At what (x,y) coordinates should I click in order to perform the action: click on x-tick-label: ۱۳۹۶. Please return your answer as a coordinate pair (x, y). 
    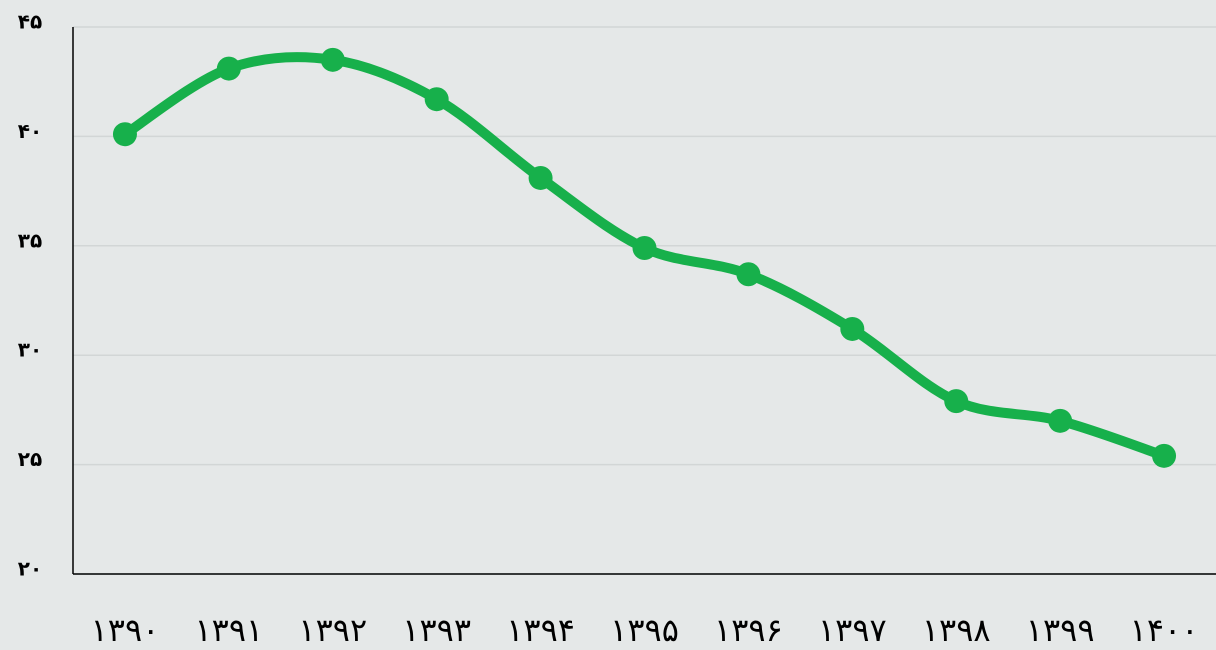
    Looking at the image, I should click on (748, 630).